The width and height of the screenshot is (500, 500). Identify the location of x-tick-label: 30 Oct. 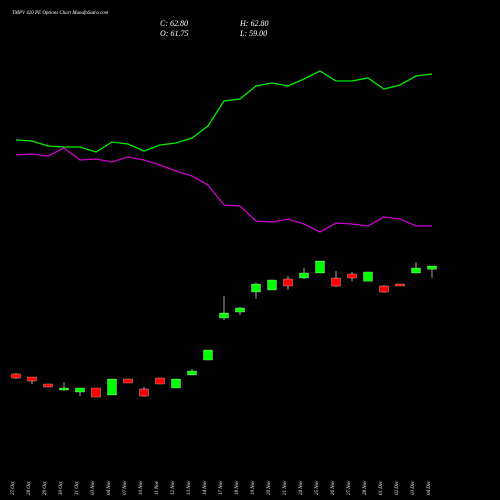
(61, 488).